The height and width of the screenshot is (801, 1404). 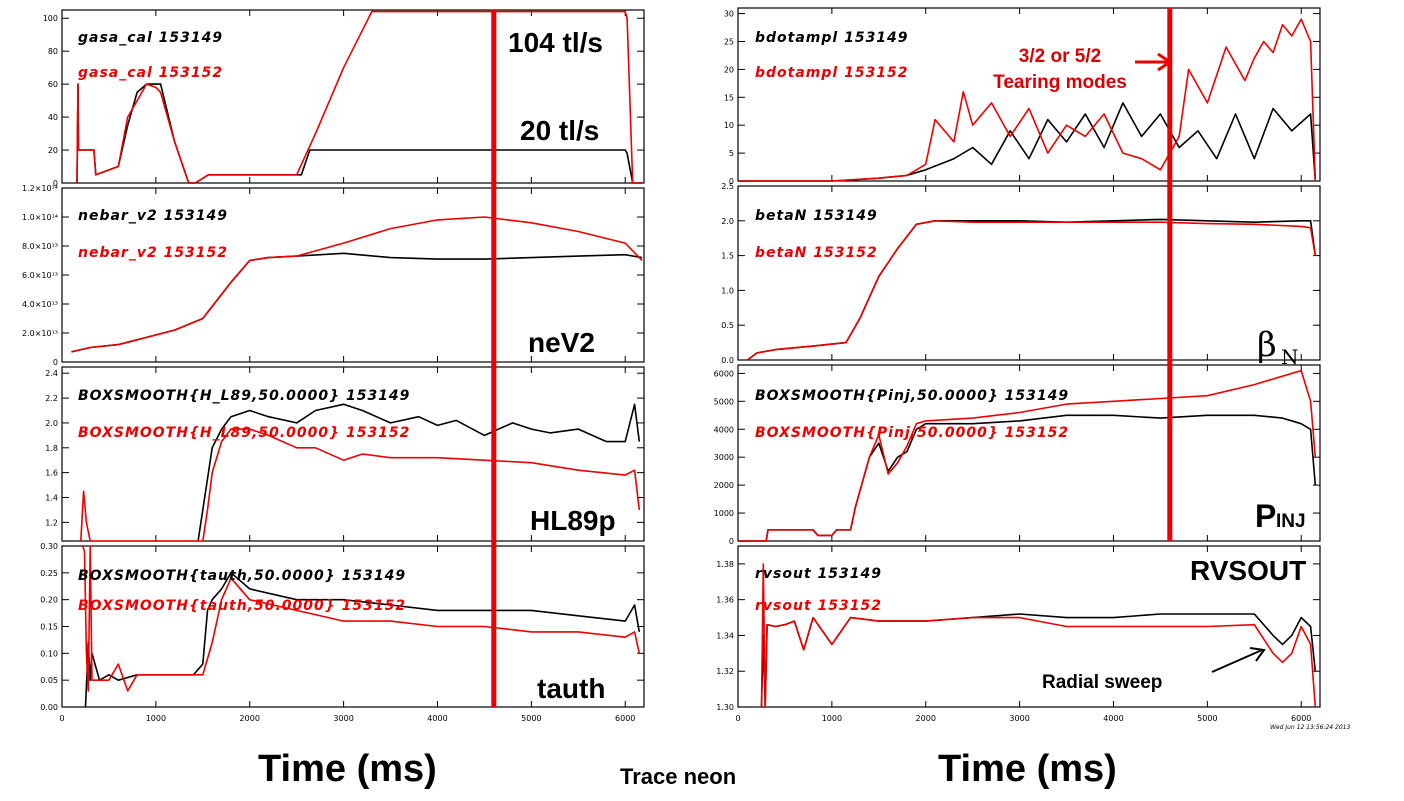 I want to click on signal-label-tauth-1: BOXSMOOTH{tauth,50.0000} 153152, so click(x=242, y=606).